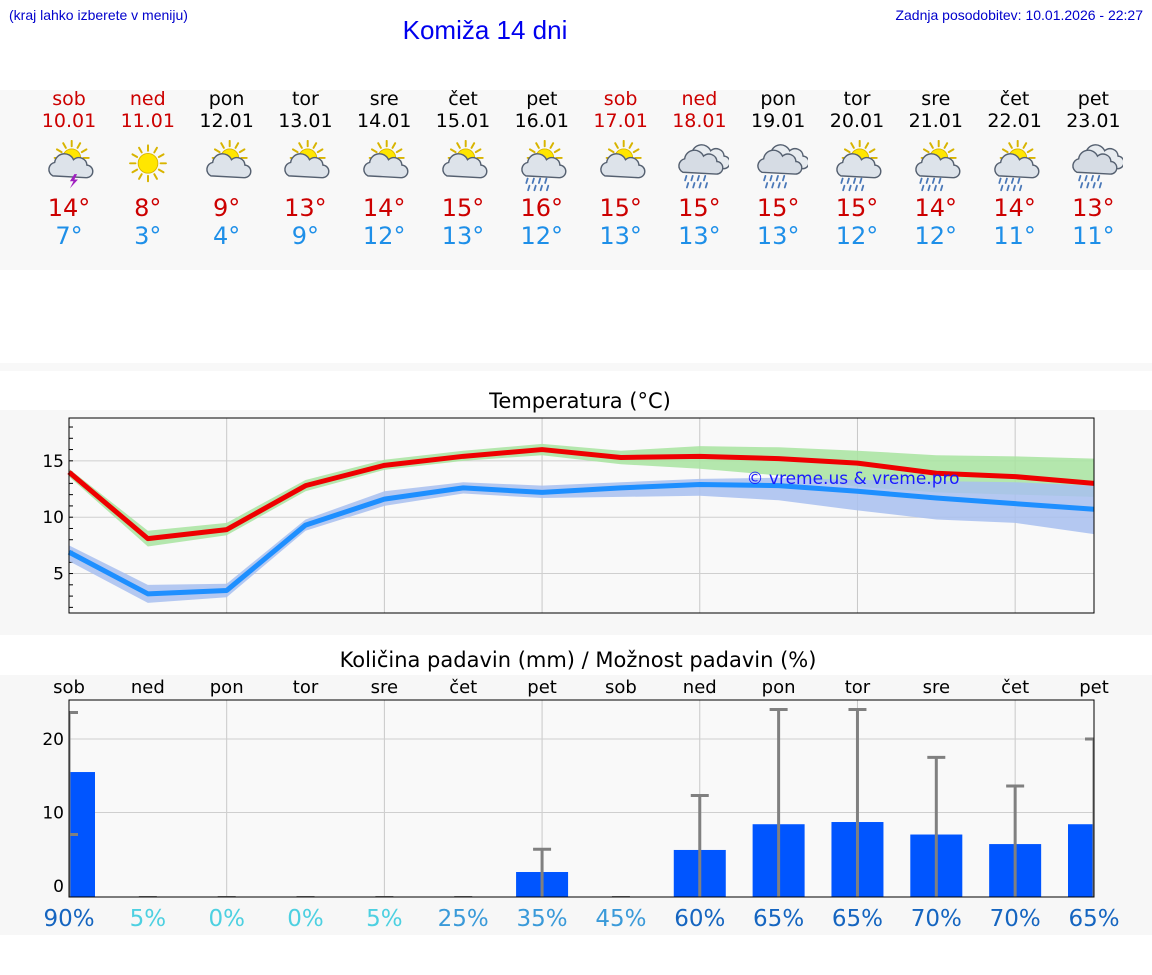 The height and width of the screenshot is (975, 1152). I want to click on rain-chance-label: 70%, so click(1015, 919).